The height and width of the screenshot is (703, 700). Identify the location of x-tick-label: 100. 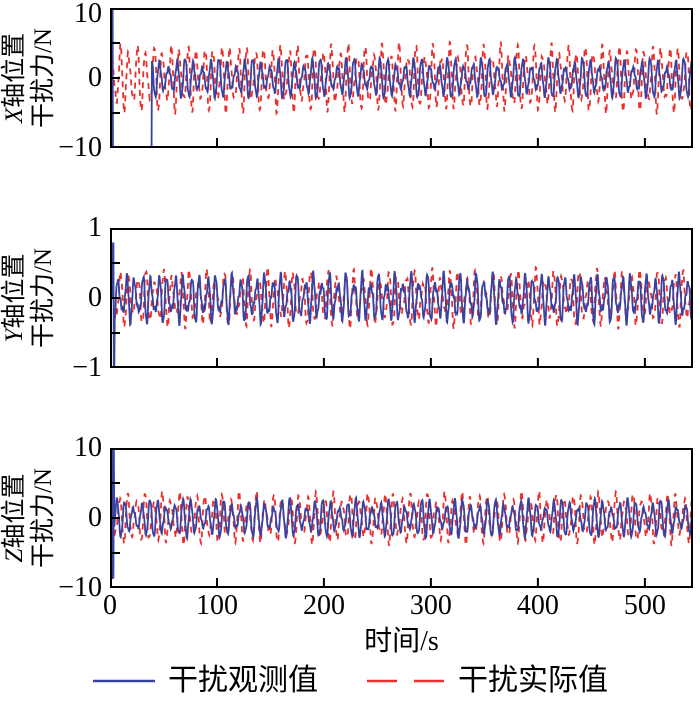
(216, 605).